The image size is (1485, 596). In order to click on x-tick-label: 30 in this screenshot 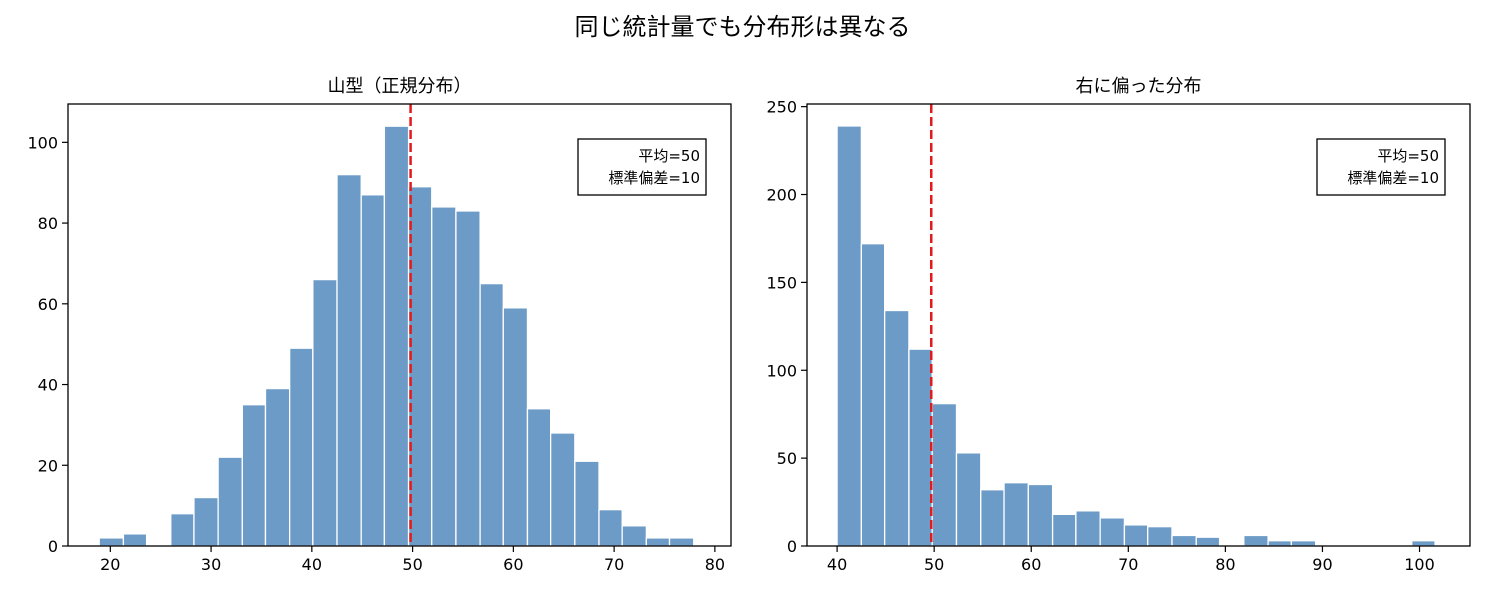, I will do `click(211, 564)`.